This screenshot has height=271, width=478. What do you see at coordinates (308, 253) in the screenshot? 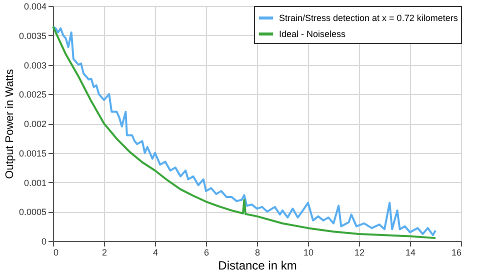
I see `x-tick-label: 10` at bounding box center [308, 253].